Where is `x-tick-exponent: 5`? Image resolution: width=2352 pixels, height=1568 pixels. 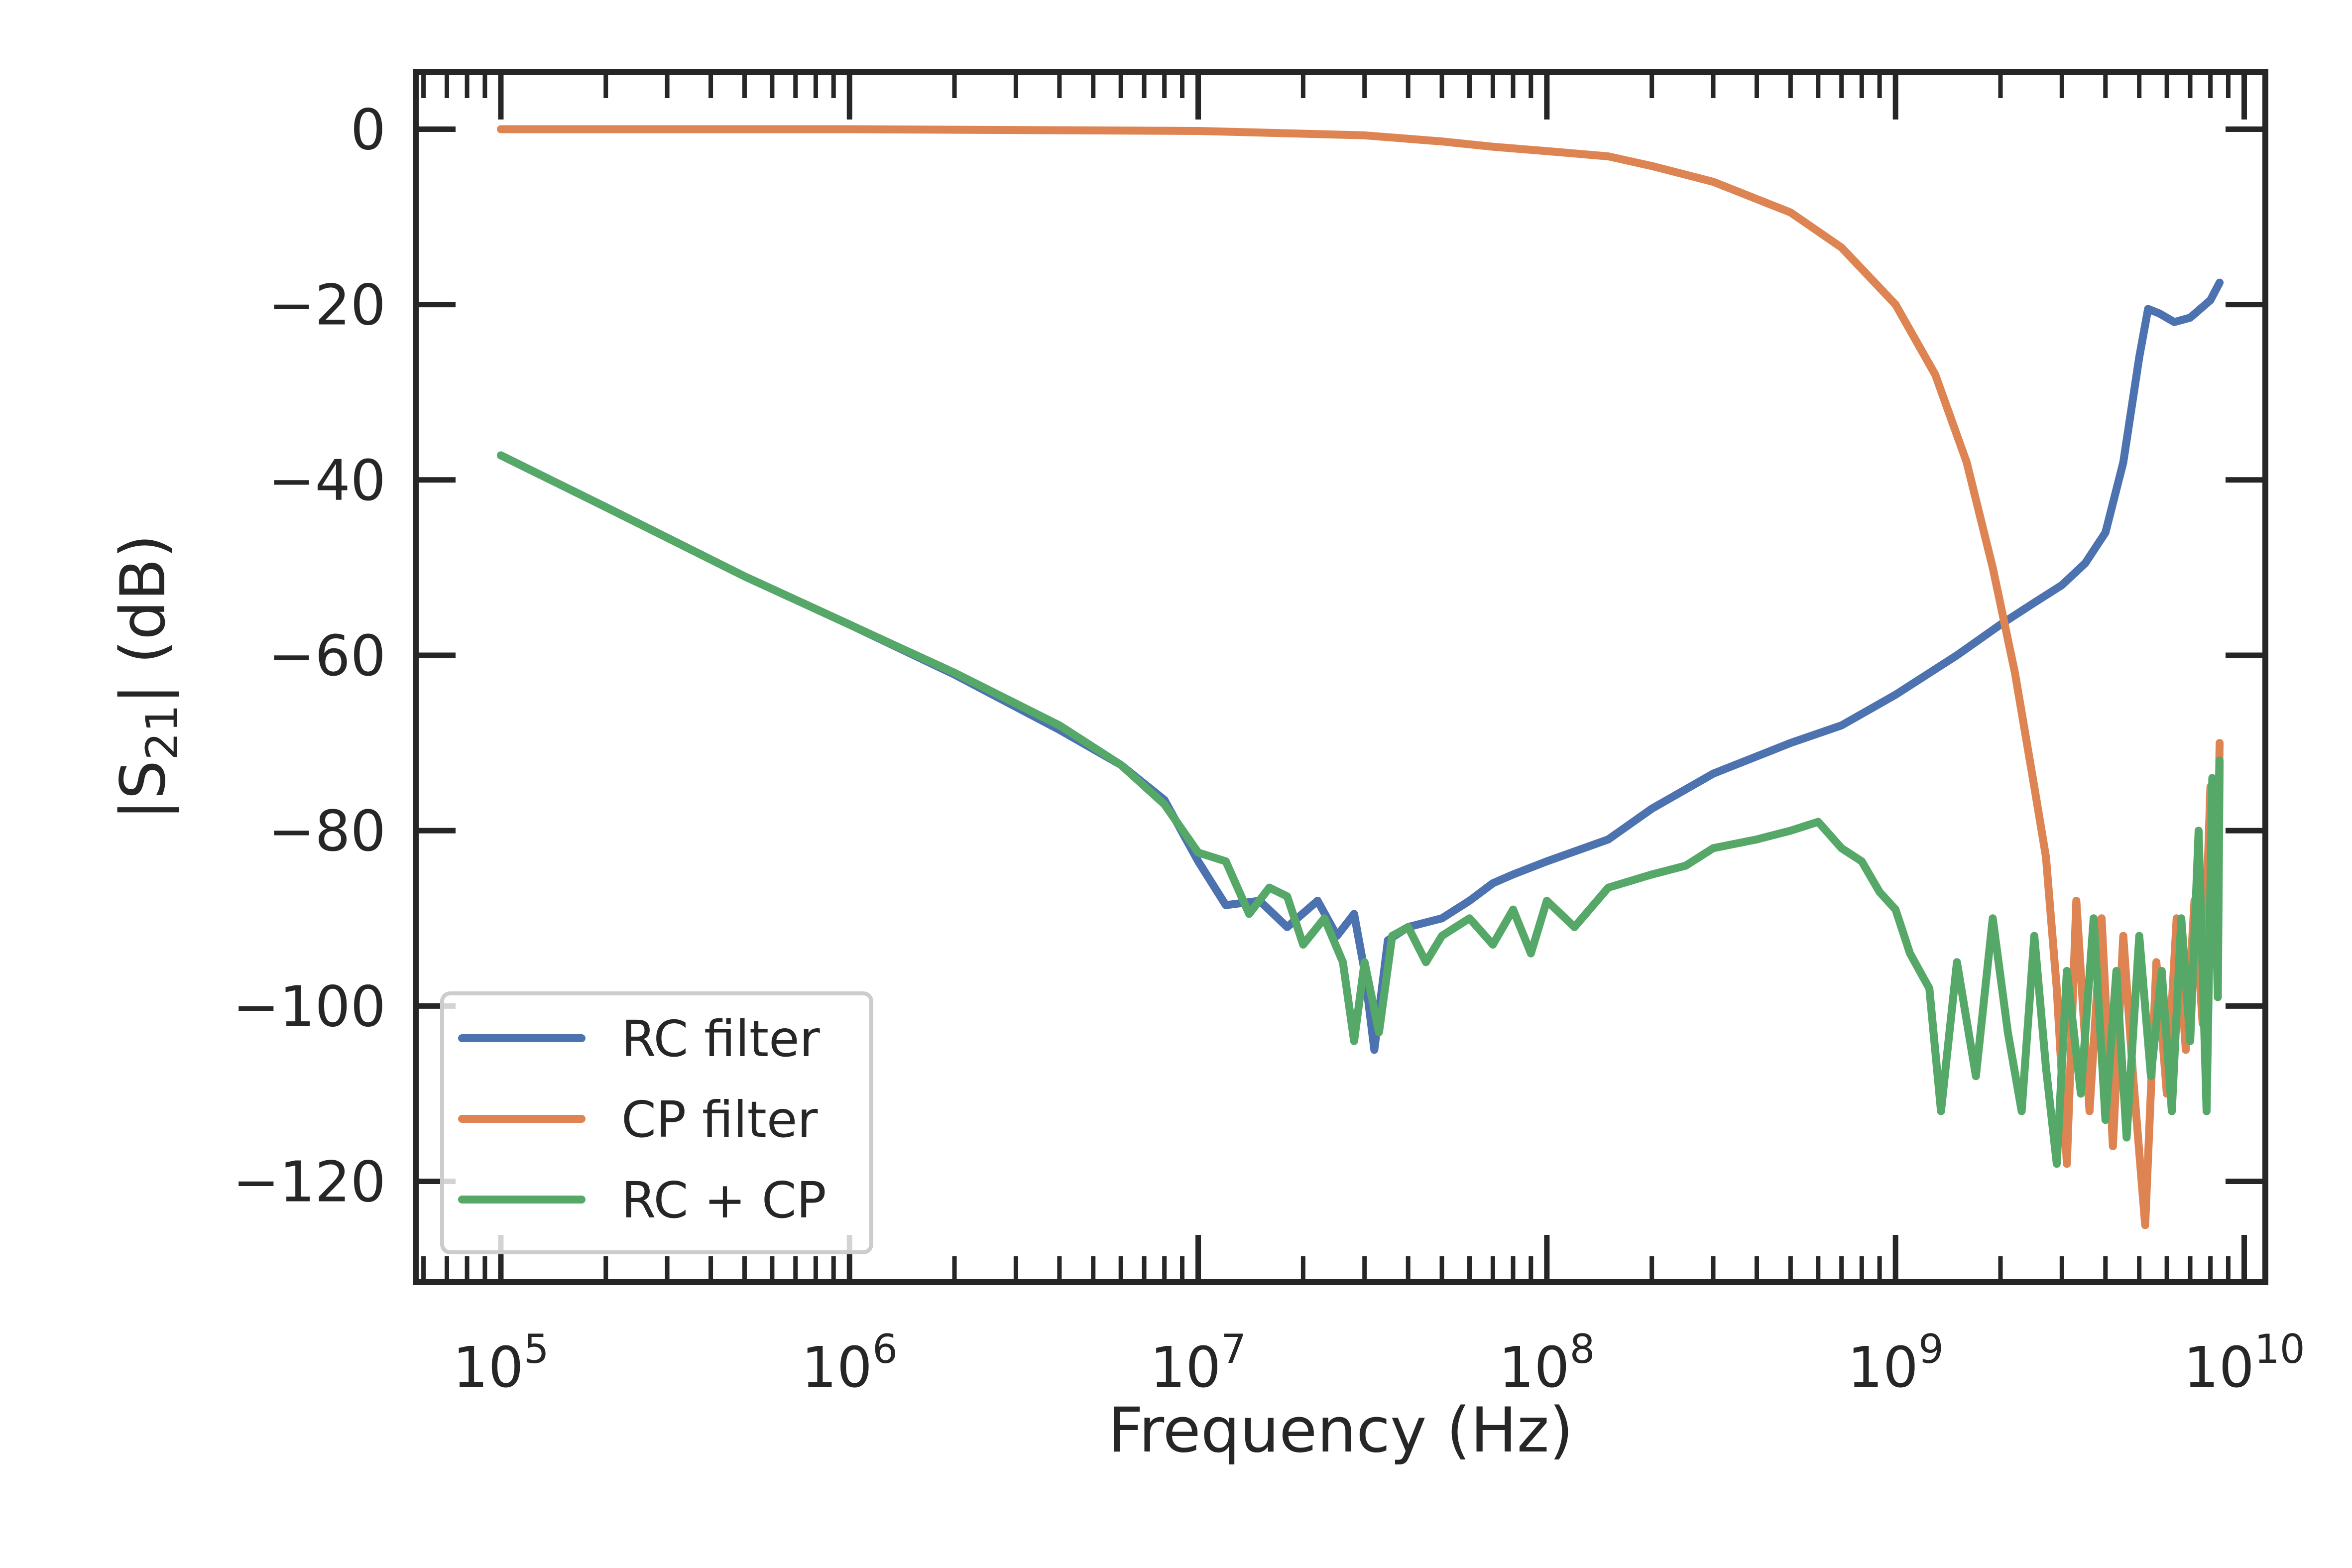
x-tick-exponent: 5 is located at coordinates (536, 1349).